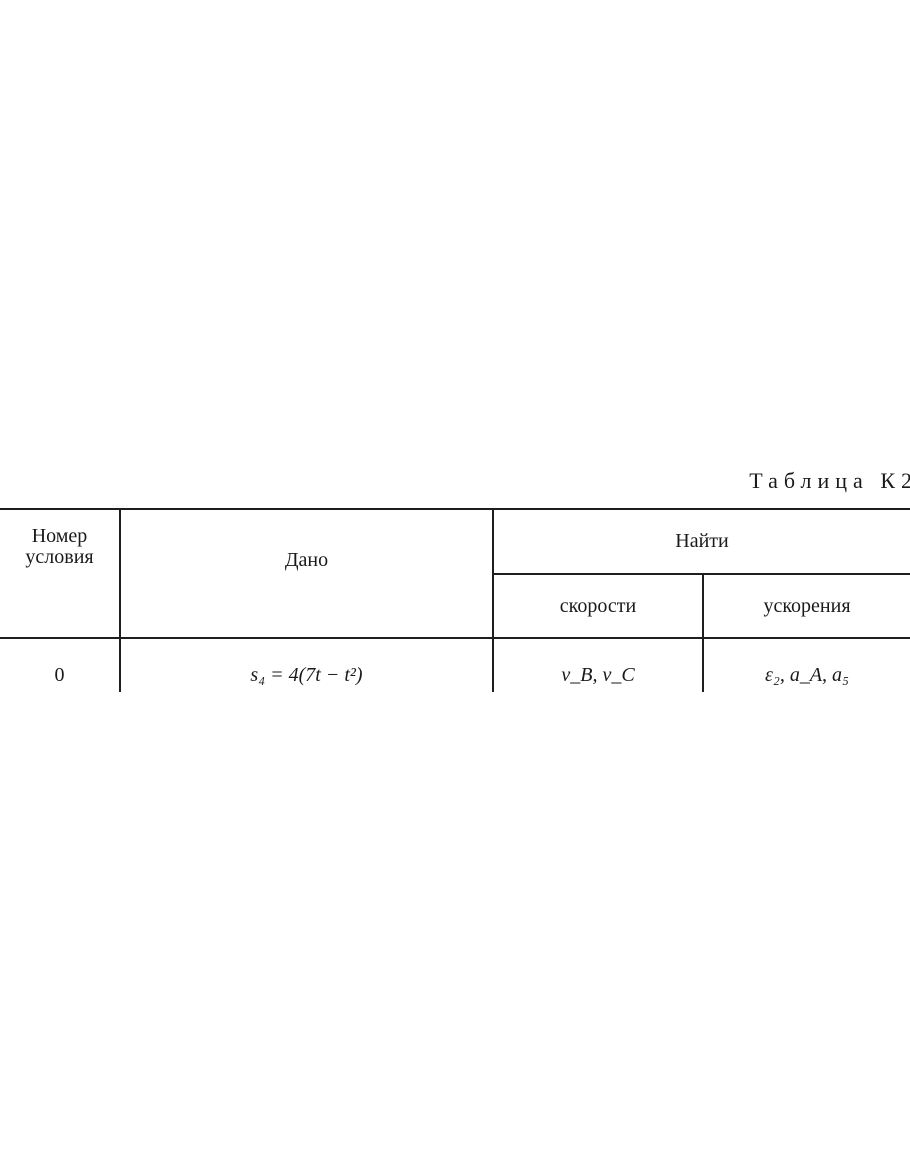 This screenshot has width=910, height=1155. I want to click on row-velocities: v_B, v_C, so click(598, 674).